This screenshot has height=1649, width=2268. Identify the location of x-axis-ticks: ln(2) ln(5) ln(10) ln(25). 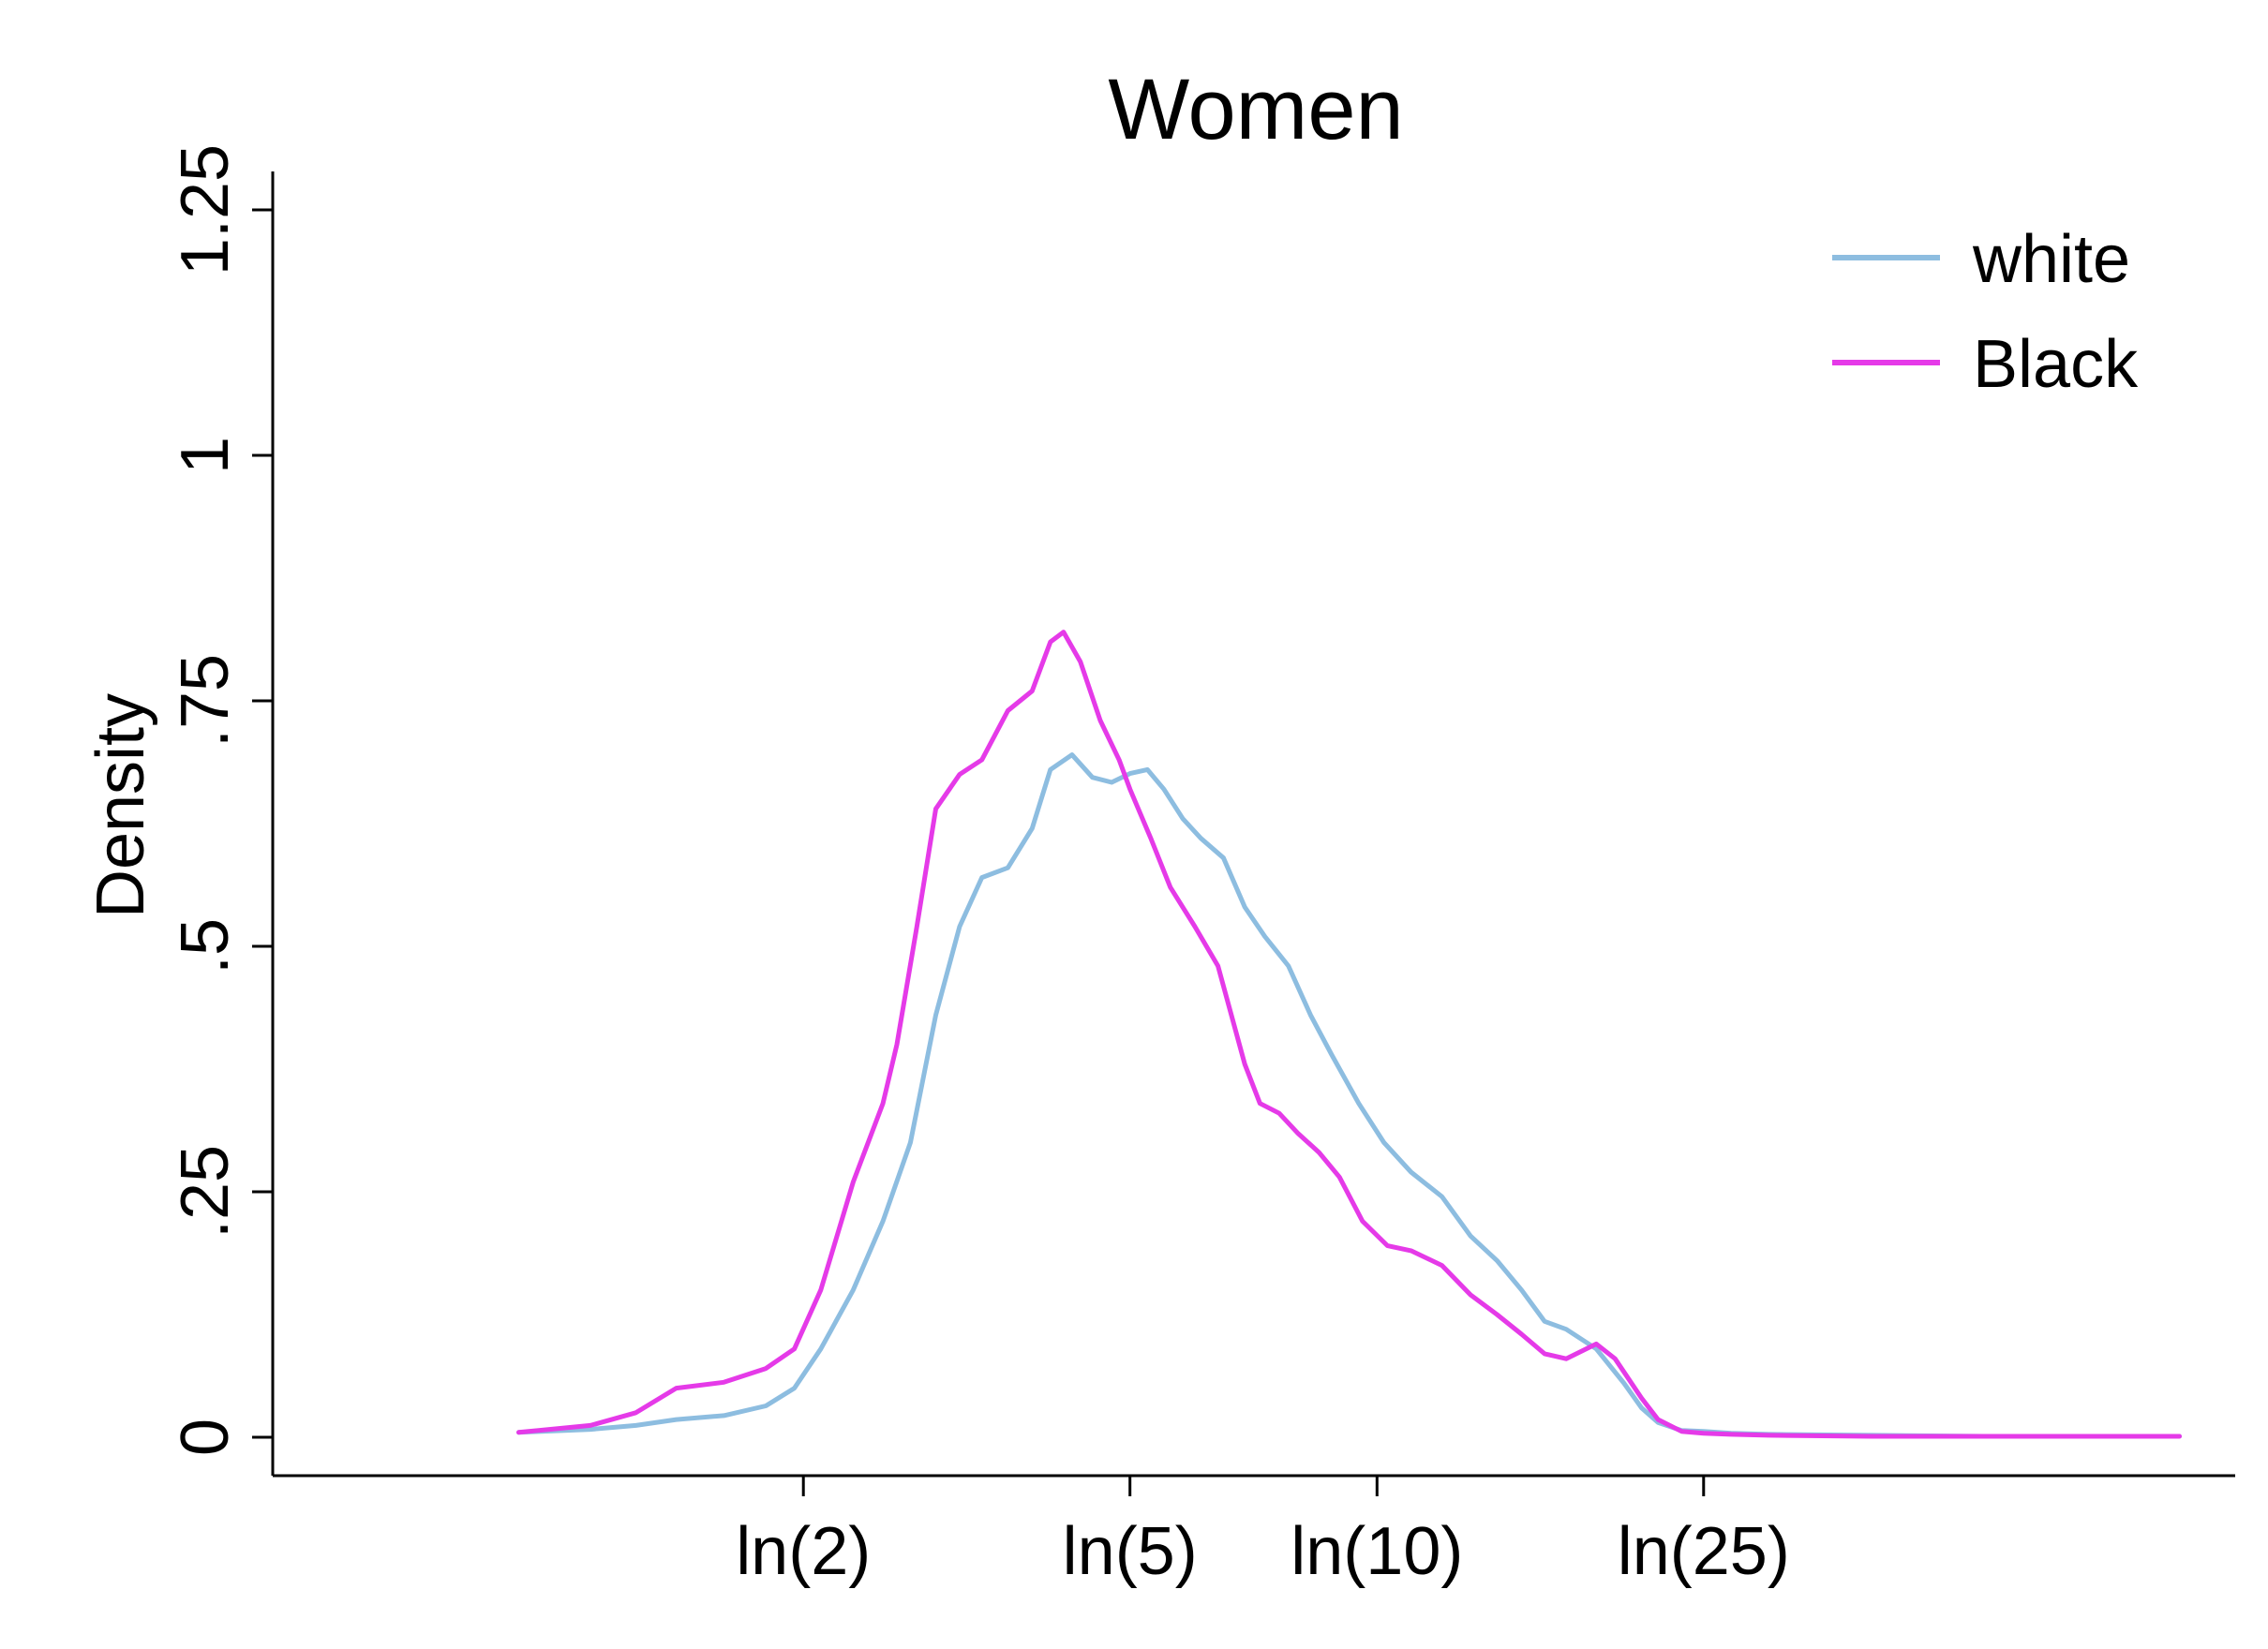
(1263, 1532).